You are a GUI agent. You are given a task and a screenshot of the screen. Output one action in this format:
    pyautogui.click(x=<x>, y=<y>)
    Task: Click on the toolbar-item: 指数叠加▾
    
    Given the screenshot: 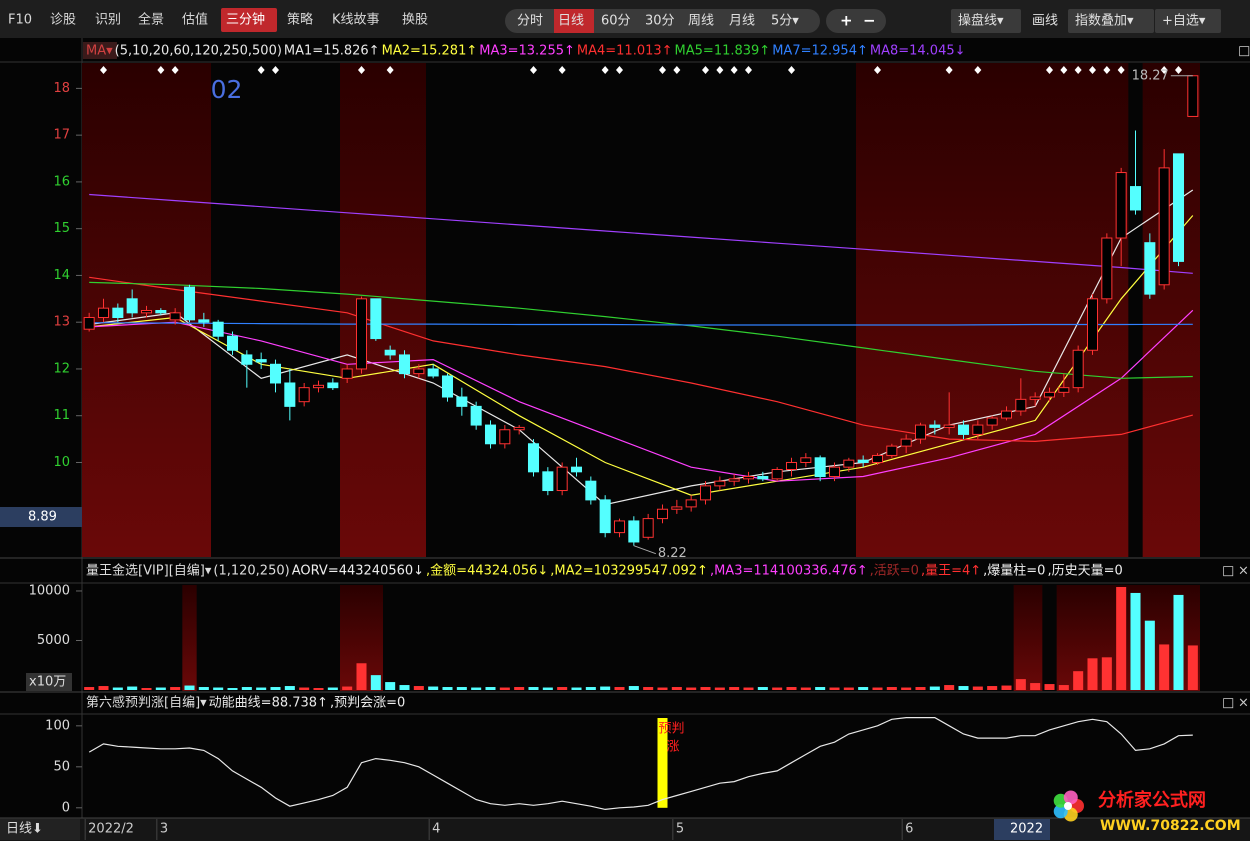 What is the action you would take?
    pyautogui.click(x=1104, y=21)
    